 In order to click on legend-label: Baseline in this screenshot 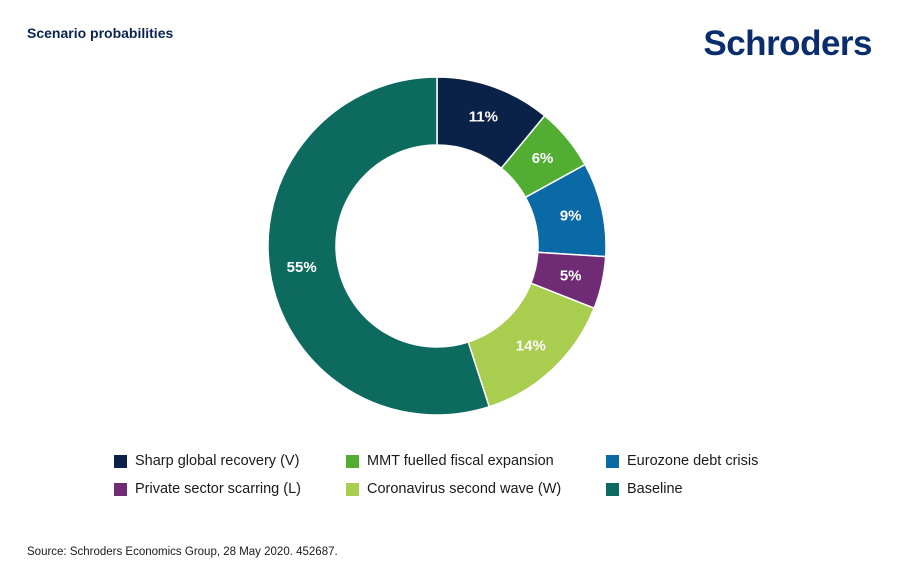, I will do `click(655, 489)`.